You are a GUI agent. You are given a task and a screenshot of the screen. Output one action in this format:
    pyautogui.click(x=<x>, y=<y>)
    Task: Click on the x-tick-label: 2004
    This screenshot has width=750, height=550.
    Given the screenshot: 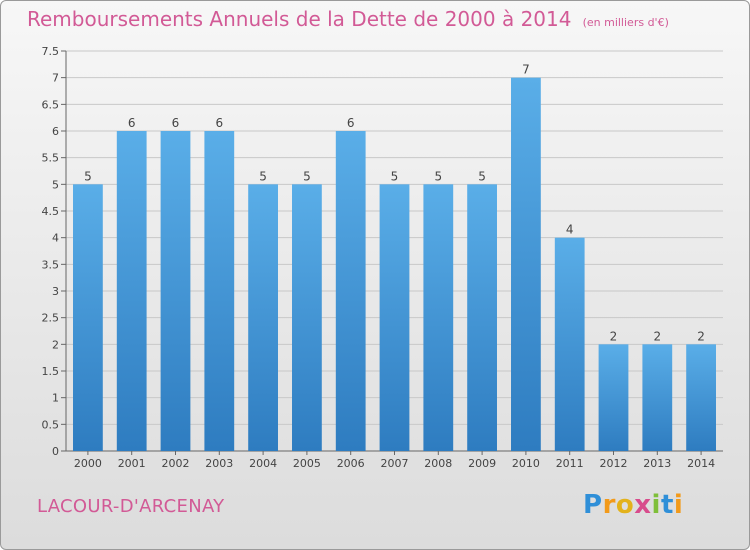 What is the action you would take?
    pyautogui.click(x=263, y=463)
    